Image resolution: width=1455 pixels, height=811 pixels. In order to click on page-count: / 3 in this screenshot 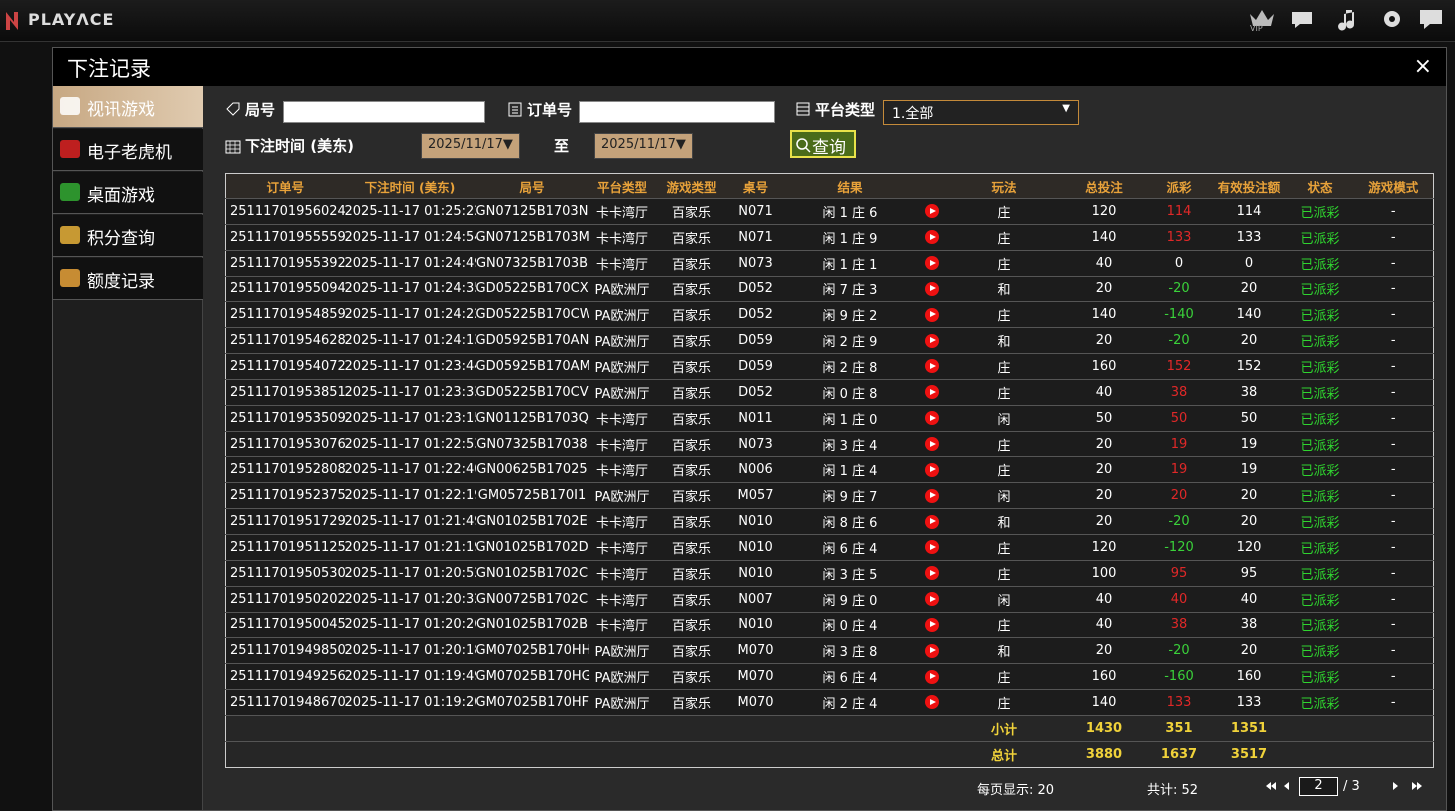, I will do `click(1351, 786)`.